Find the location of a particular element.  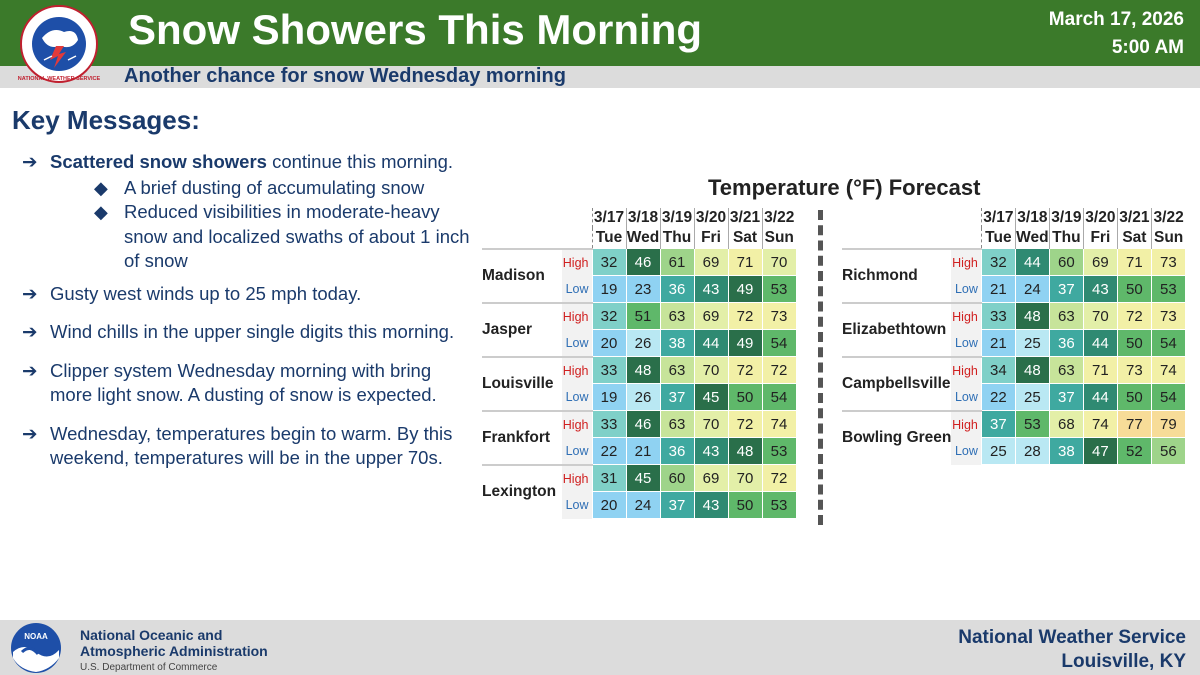

nws-logo-text: NATIONAL WEATHER SERVICE is located at coordinates (59, 79).